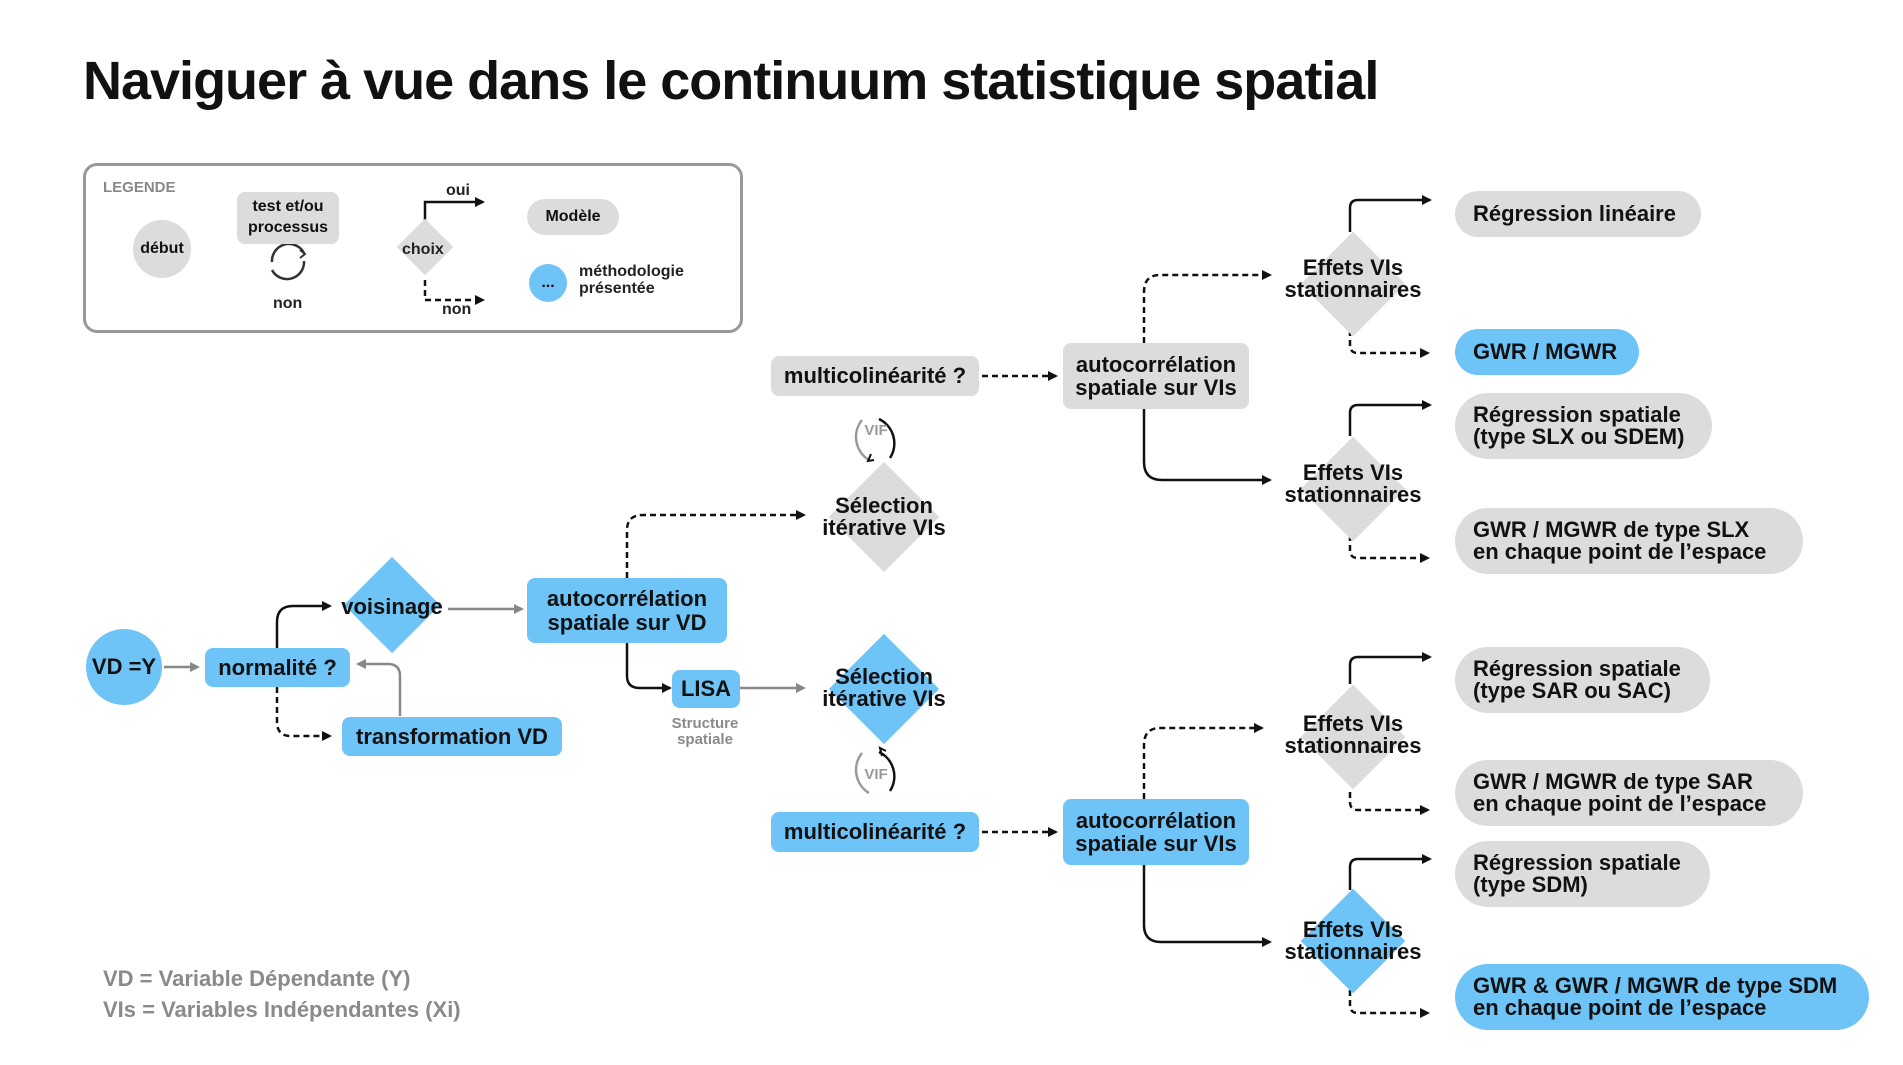 The width and height of the screenshot is (1903, 1065). What do you see at coordinates (1390, 872) in the screenshot?
I see `edge-effets4-yes` at bounding box center [1390, 872].